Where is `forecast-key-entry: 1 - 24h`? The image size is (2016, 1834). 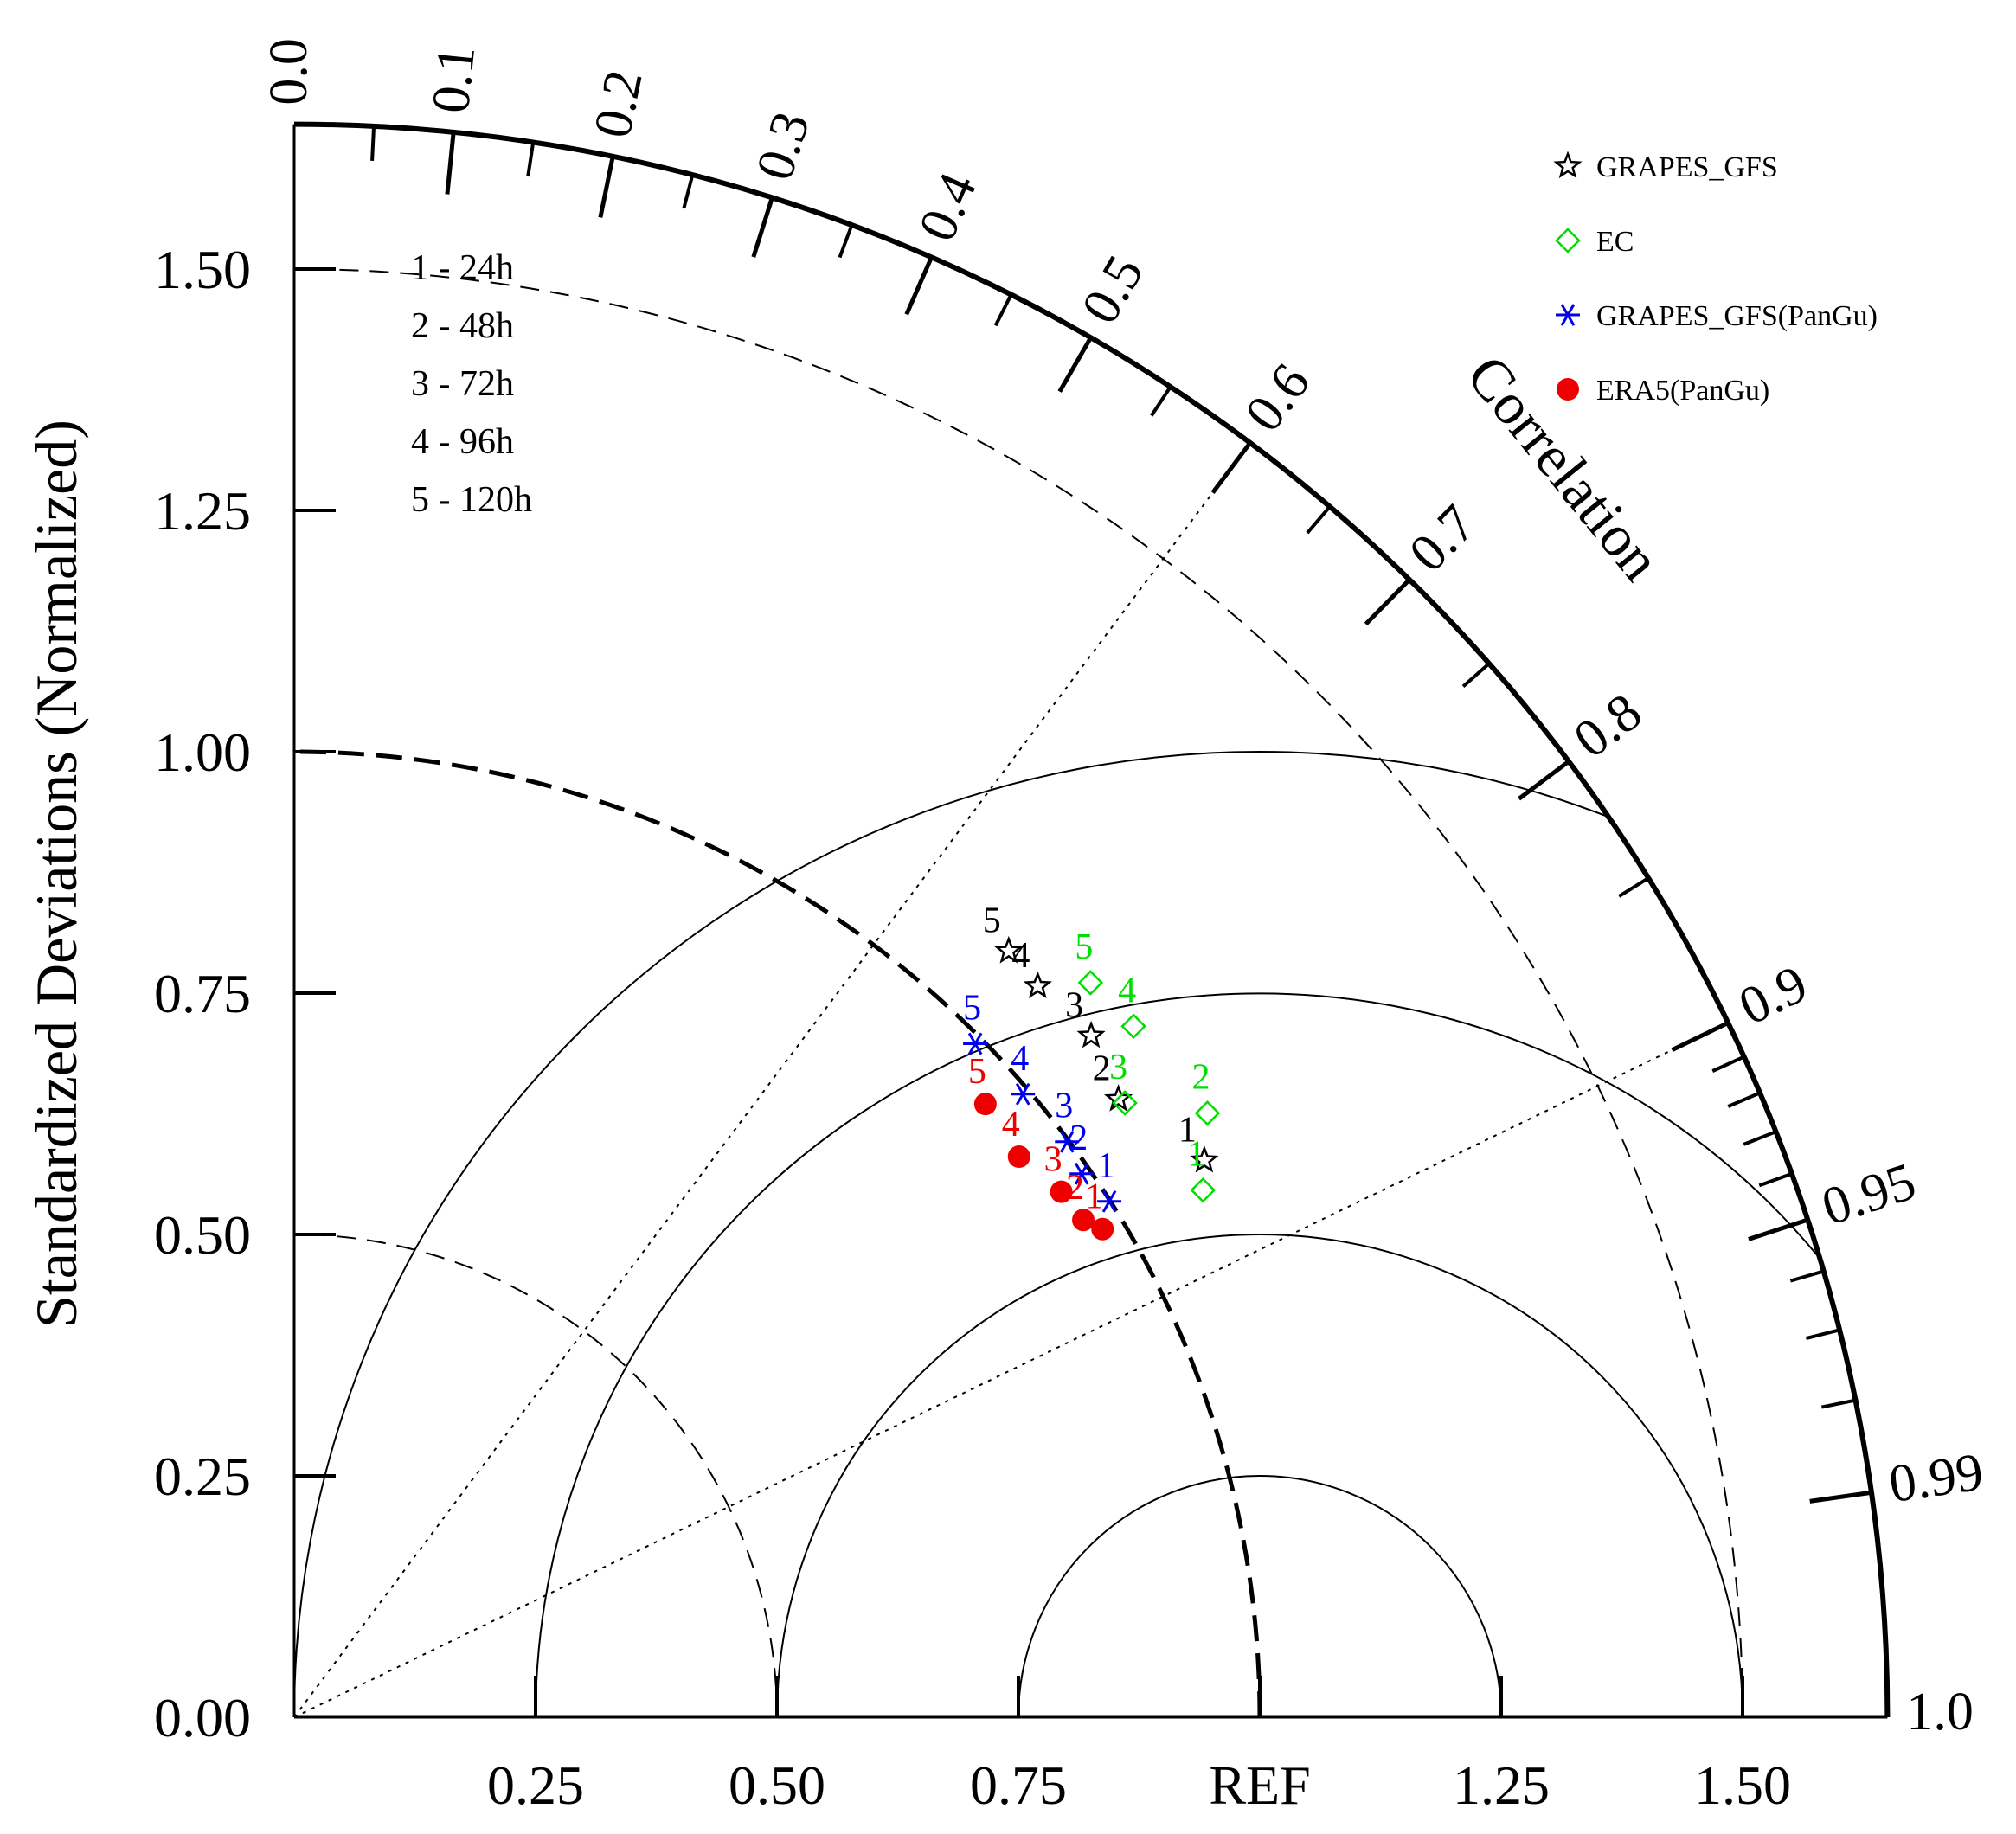
forecast-key-entry: 1 - 24h is located at coordinates (462, 268).